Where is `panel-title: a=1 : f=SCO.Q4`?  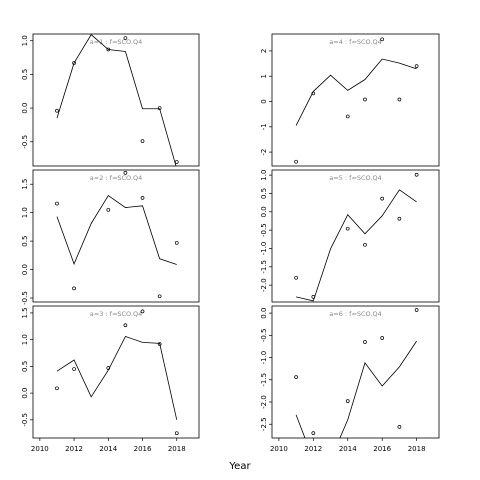
panel-title: a=1 : f=SCO.Q4 is located at coordinates (116, 42).